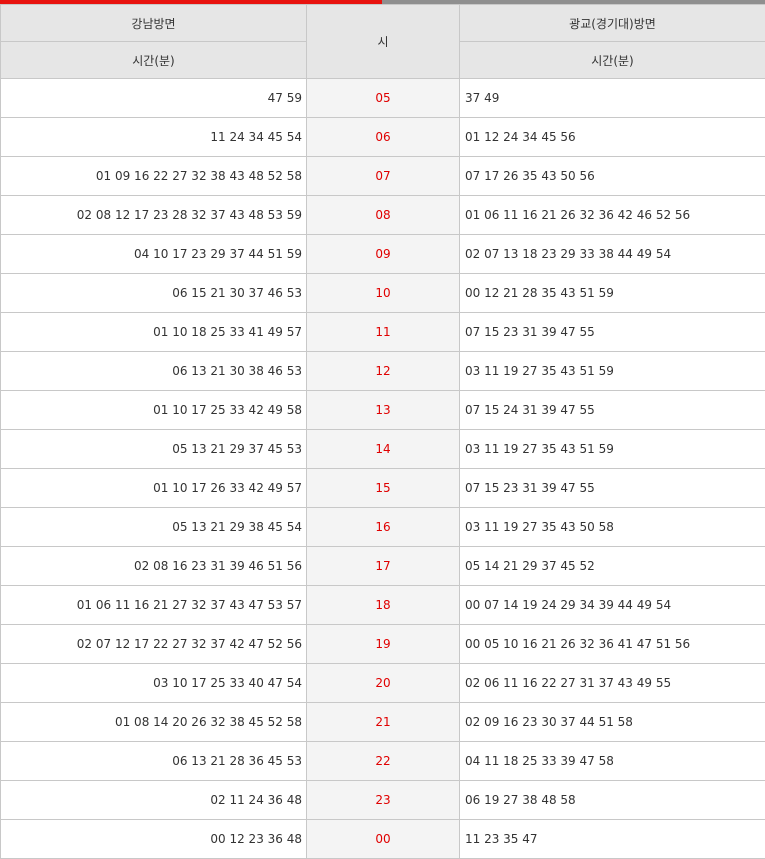 This screenshot has width=765, height=859. I want to click on left-minutes-cell: 02 07 12 17 22 27 32 37 42 47 52 56, so click(154, 644).